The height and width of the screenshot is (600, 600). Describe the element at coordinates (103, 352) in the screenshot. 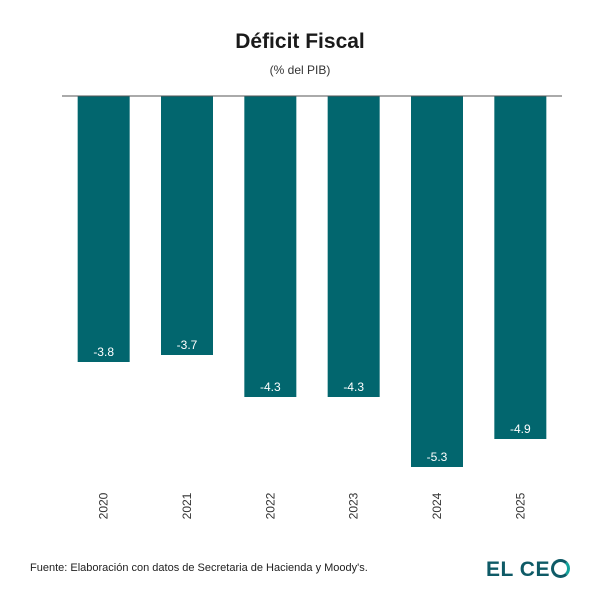

I see `data-label-2020: -3.8` at that location.